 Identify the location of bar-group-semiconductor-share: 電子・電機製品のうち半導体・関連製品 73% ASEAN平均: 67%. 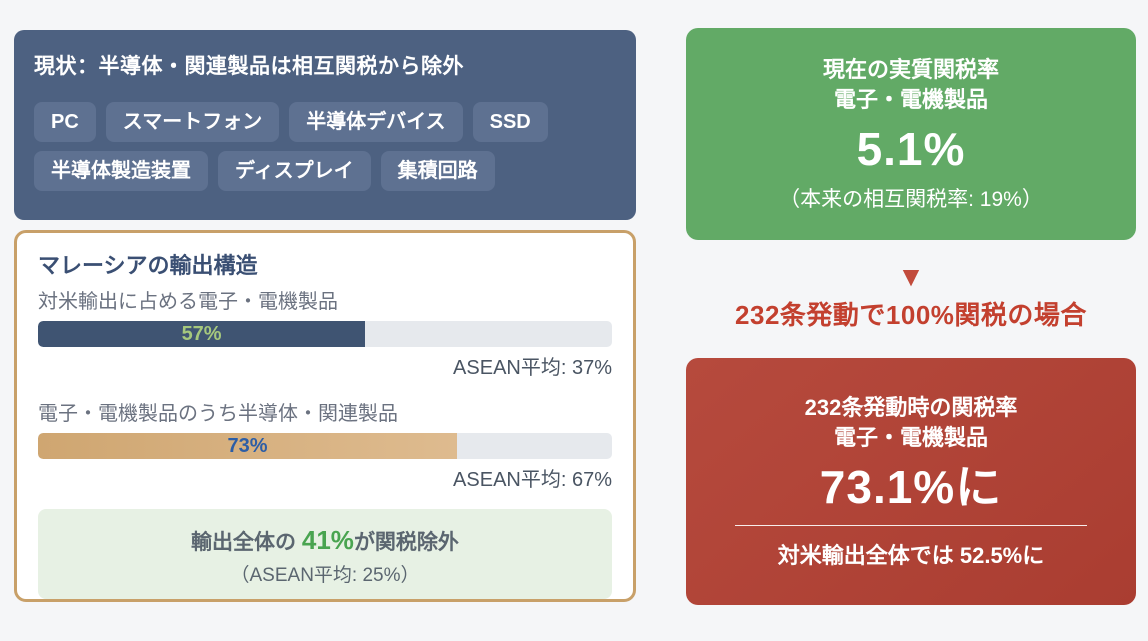
(325, 446).